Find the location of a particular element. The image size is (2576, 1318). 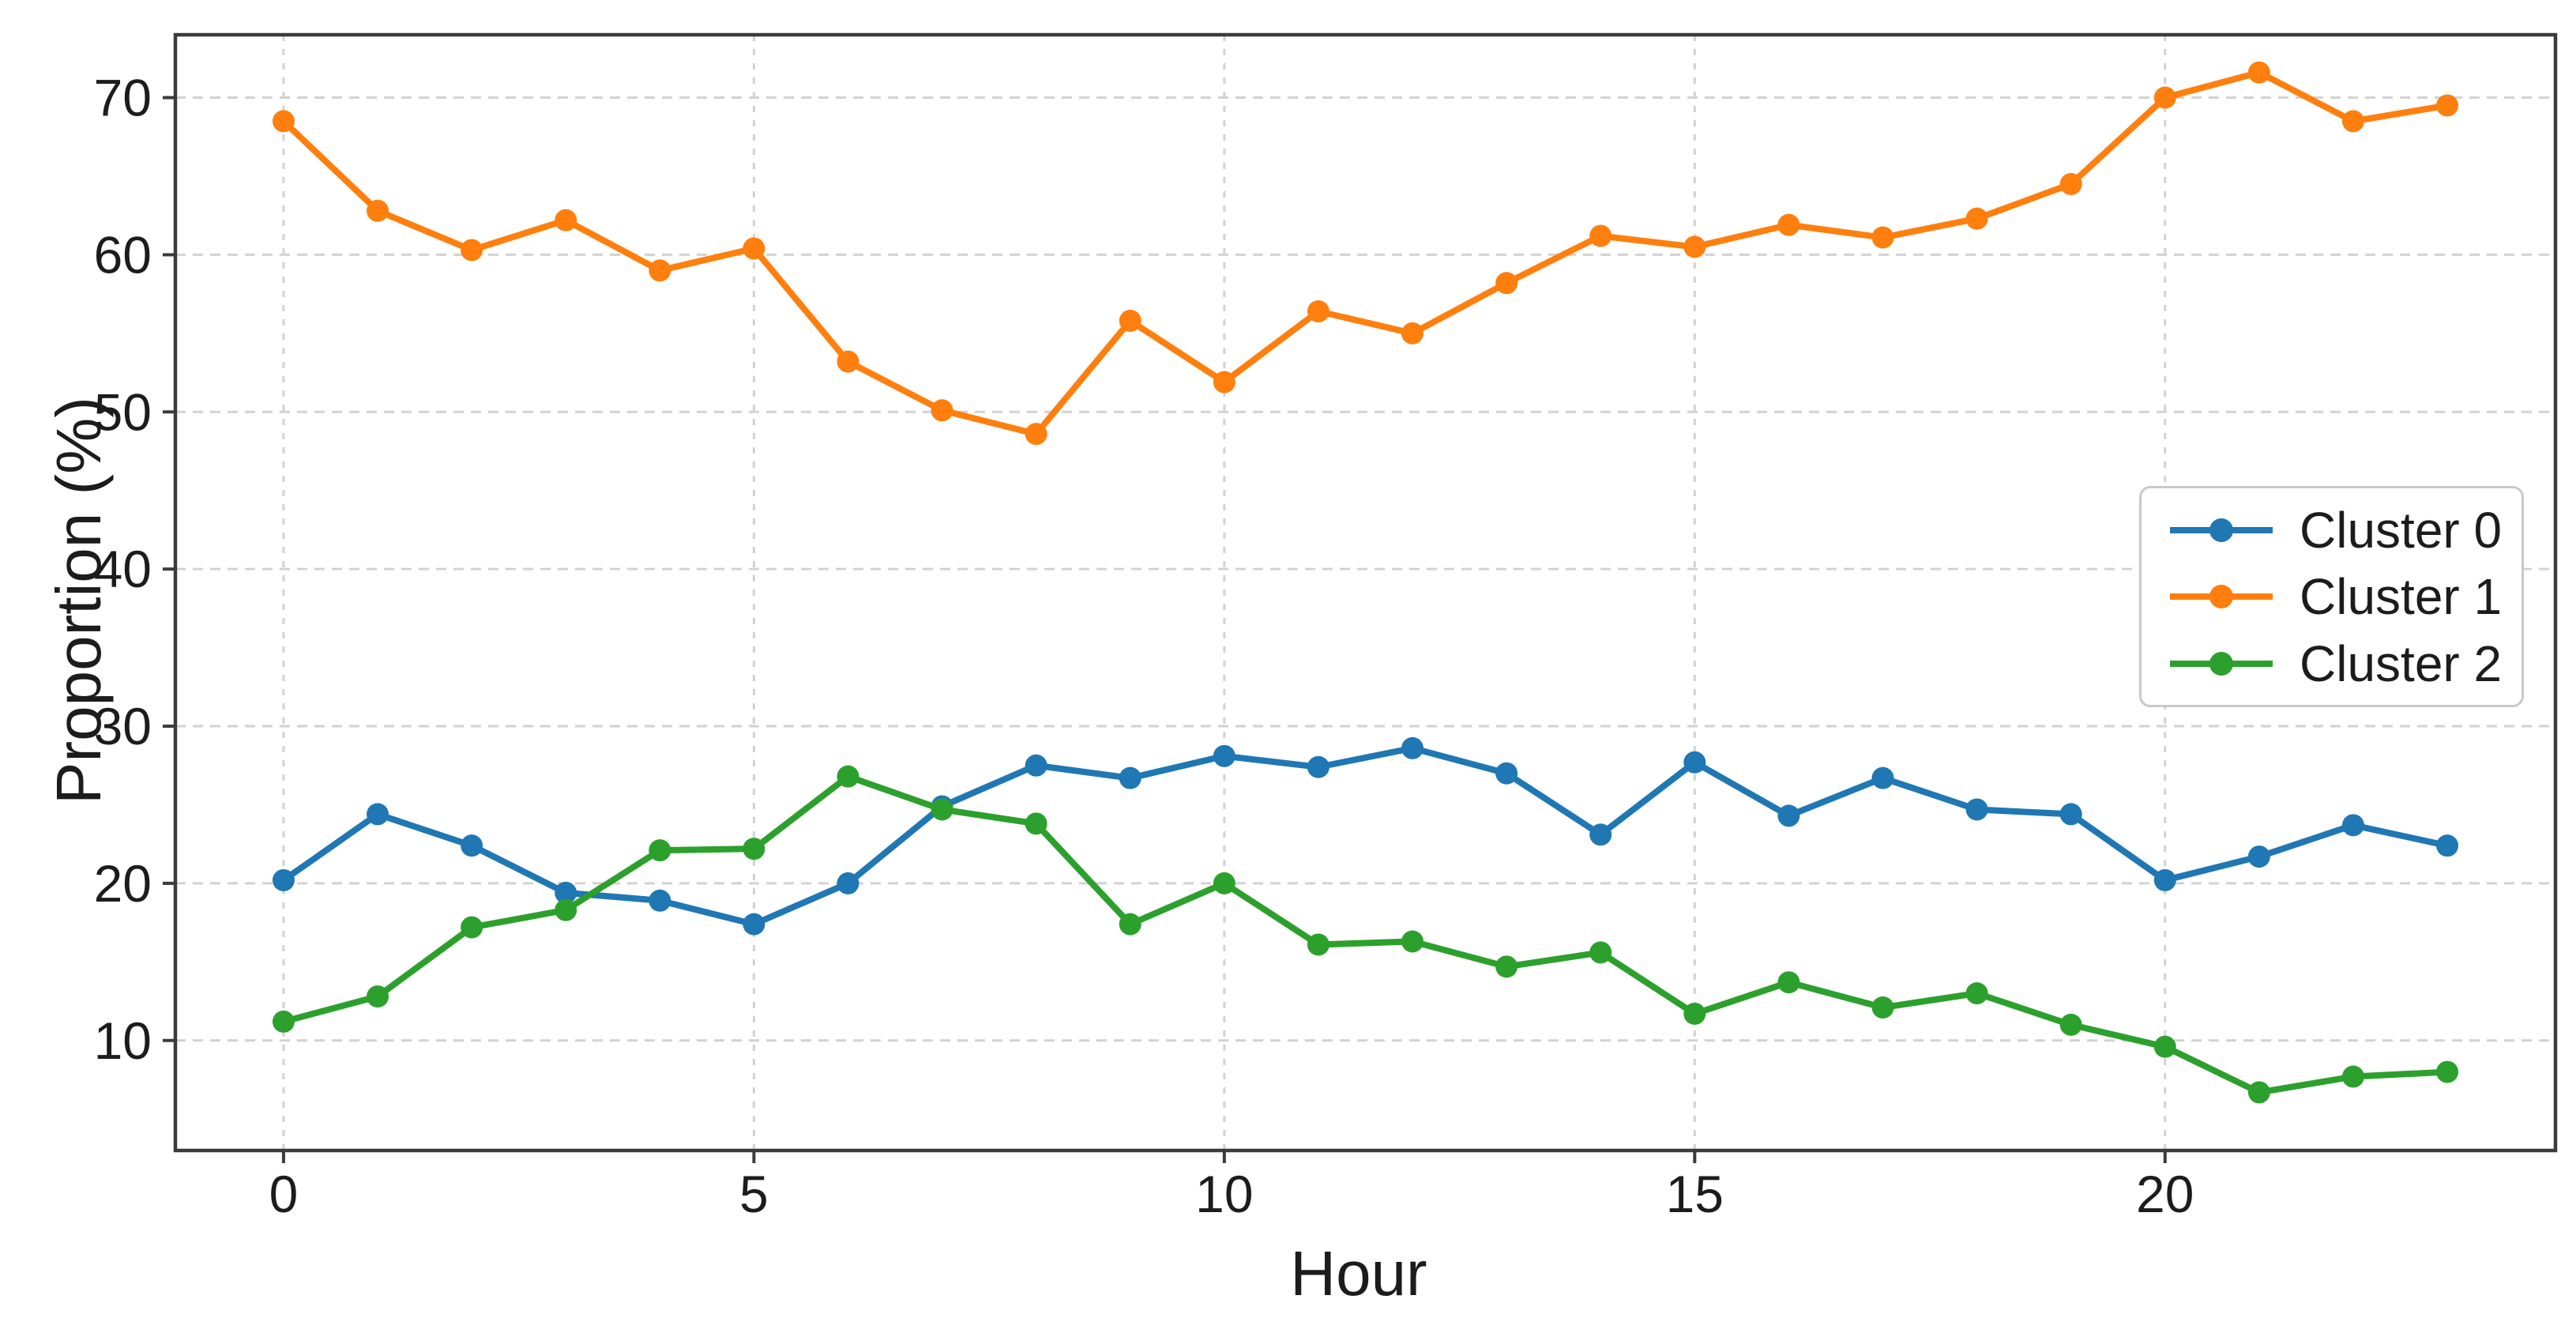

y-axis-label: Proportion (%) is located at coordinates (79, 600).